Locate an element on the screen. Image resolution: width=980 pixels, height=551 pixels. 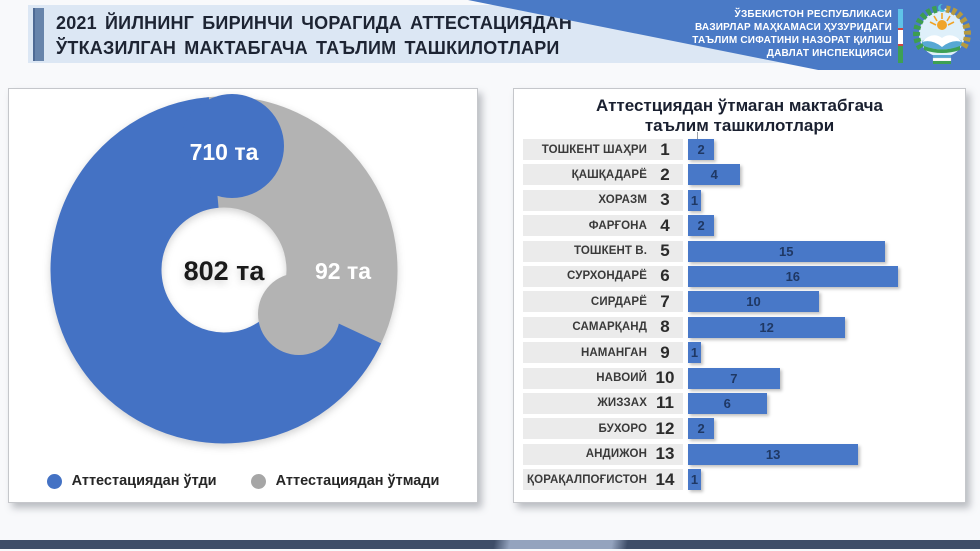
donut-failed-value: 92 та is located at coordinates (343, 271).